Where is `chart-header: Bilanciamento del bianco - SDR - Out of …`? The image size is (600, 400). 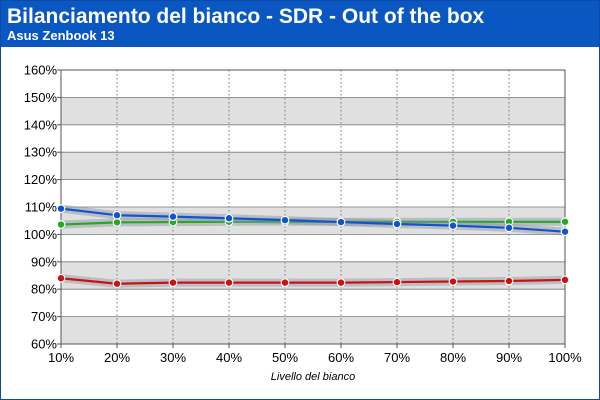
chart-header: Bilanciamento del bianco - SDR - Out of … is located at coordinates (300, 24).